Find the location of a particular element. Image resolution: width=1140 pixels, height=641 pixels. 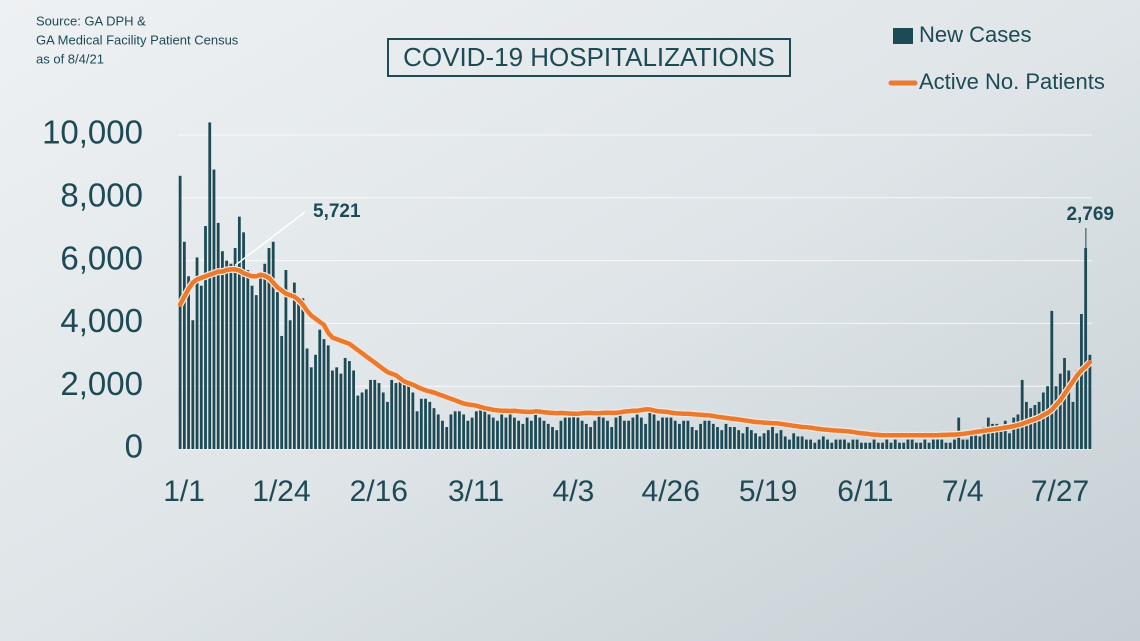

legend-label: Active No. Patients is located at coordinates (1012, 81).